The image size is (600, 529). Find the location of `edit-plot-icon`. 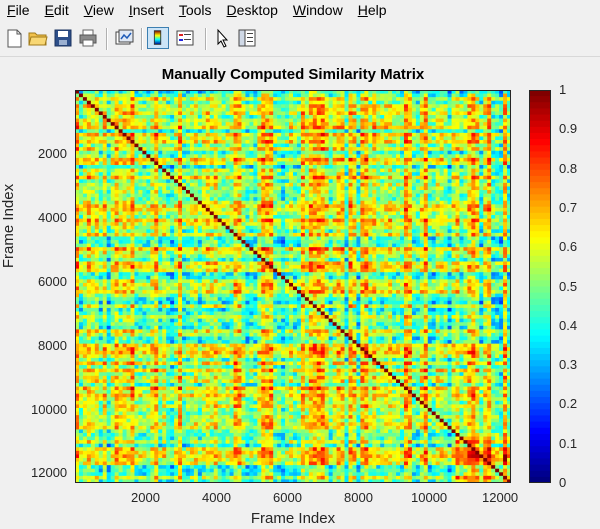

edit-plot-icon is located at coordinates (222, 38).